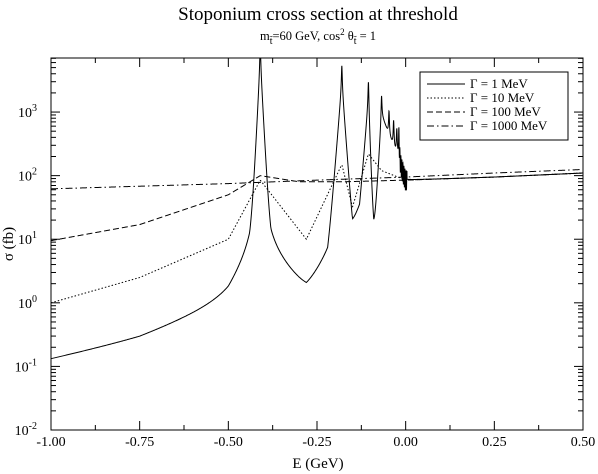 Image resolution: width=598 pixels, height=474 pixels. Describe the element at coordinates (50, 442) in the screenshot. I see `x-tick-label: -1.00` at that location.